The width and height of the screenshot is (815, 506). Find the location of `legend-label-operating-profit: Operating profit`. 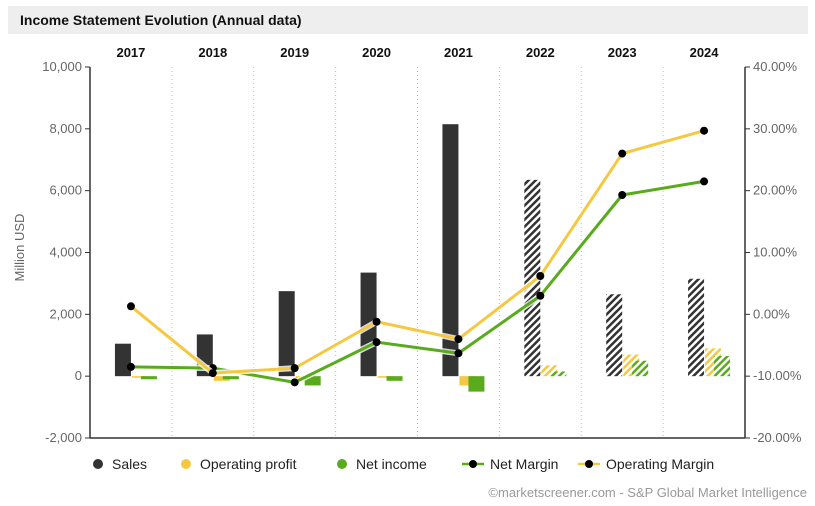

legend-label-operating-profit: Operating profit is located at coordinates (248, 464).